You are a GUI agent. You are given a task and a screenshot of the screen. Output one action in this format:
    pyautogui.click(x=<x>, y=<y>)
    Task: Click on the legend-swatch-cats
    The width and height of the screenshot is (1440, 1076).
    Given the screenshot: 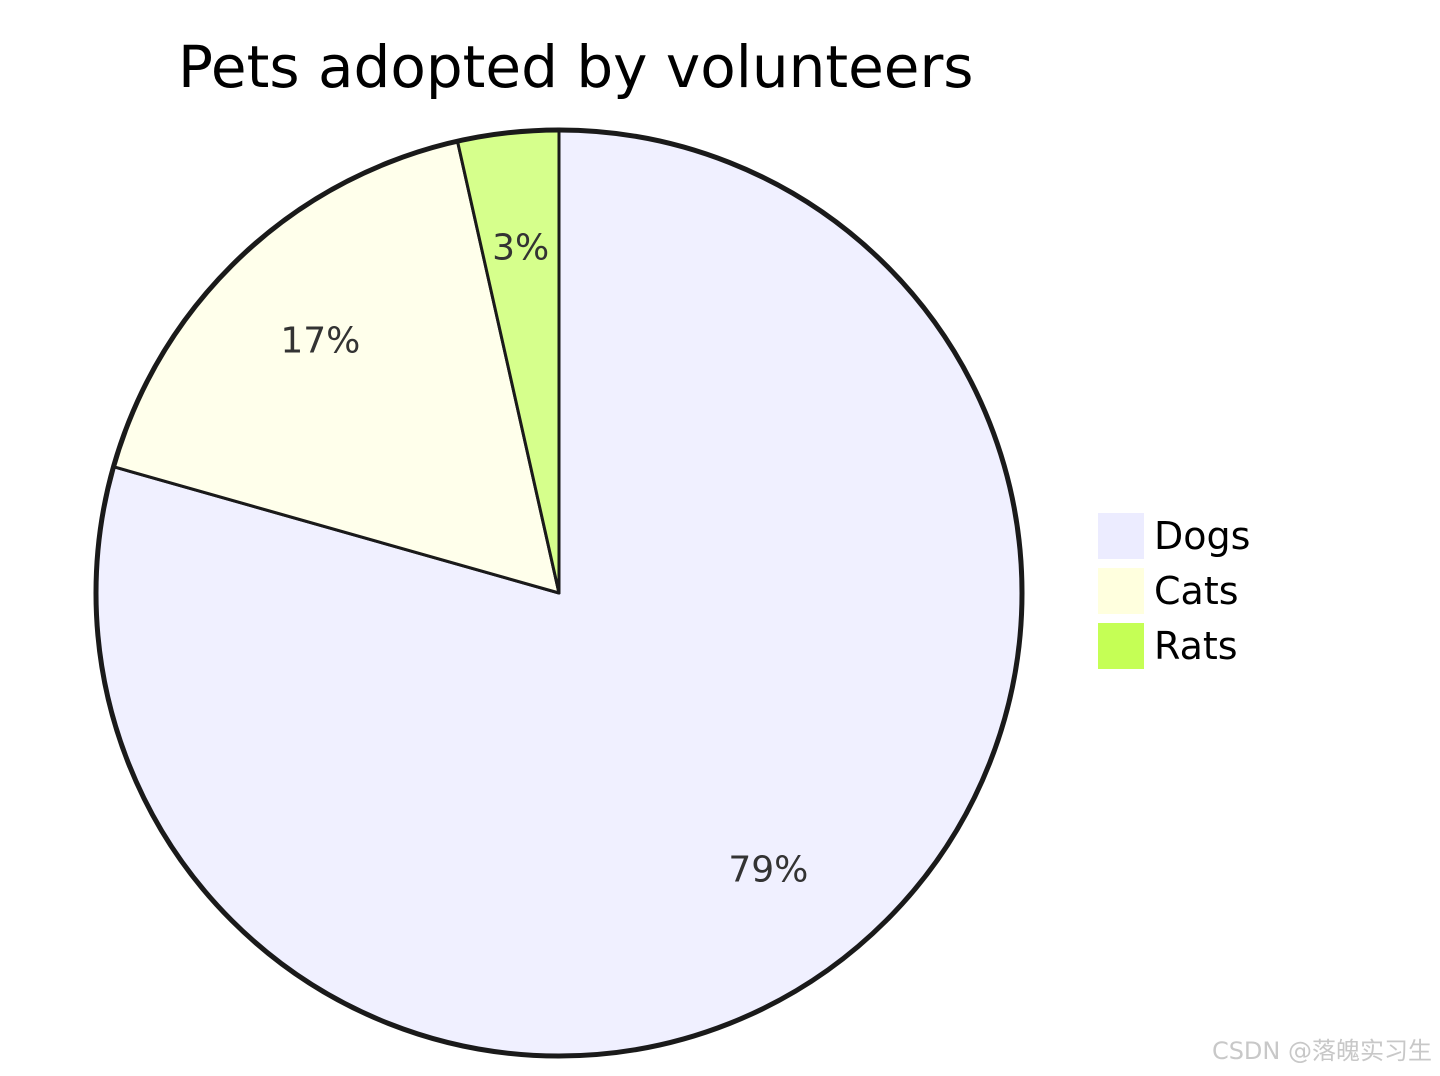 What is the action you would take?
    pyautogui.click(x=1121, y=590)
    